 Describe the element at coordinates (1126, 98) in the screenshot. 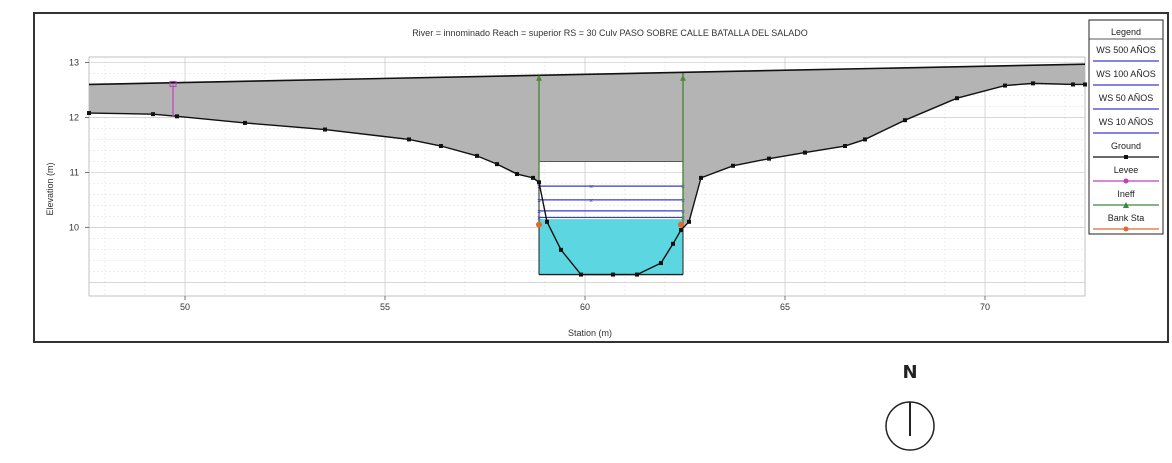

I see `legend-entry-label: WS 50 AÑOS` at that location.